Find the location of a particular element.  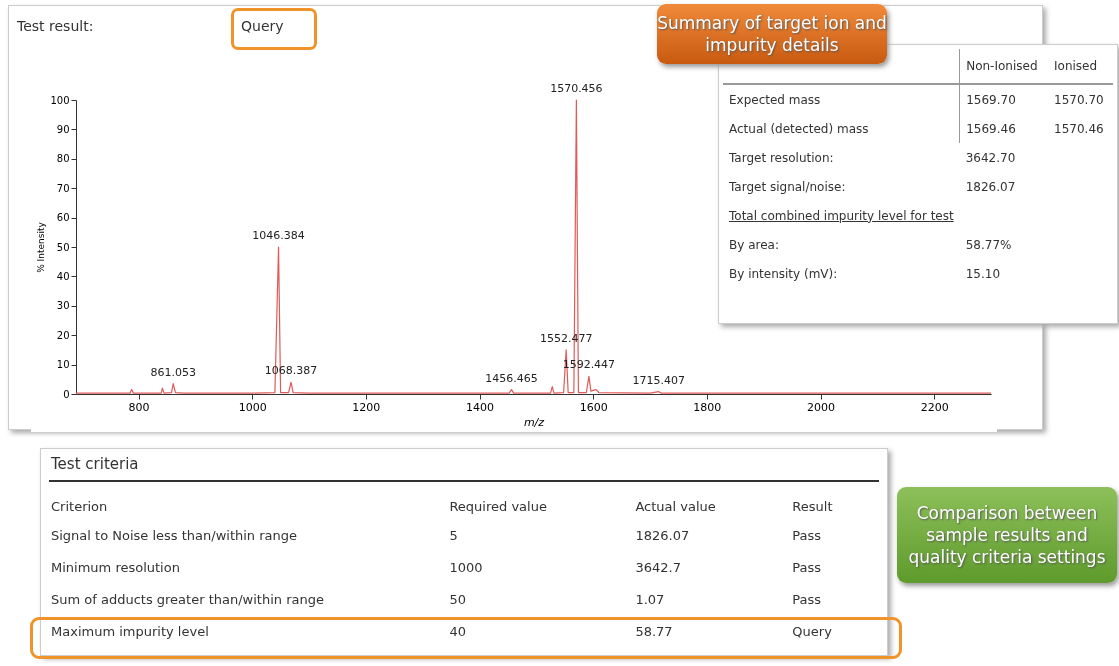

x-tick-label: 1400 is located at coordinates (480, 407).